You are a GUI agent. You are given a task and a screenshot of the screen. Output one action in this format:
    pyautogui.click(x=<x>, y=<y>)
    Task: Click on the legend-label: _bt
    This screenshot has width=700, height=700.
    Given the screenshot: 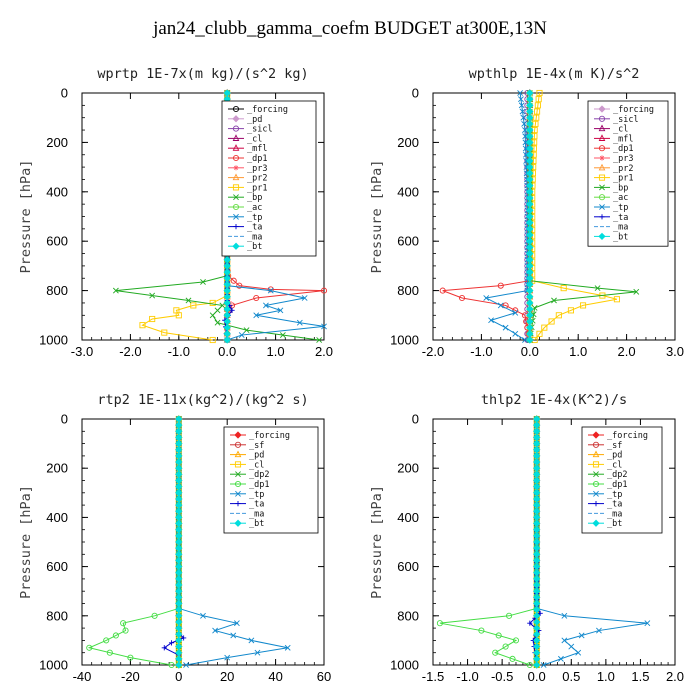 What is the action you would take?
    pyautogui.click(x=620, y=237)
    